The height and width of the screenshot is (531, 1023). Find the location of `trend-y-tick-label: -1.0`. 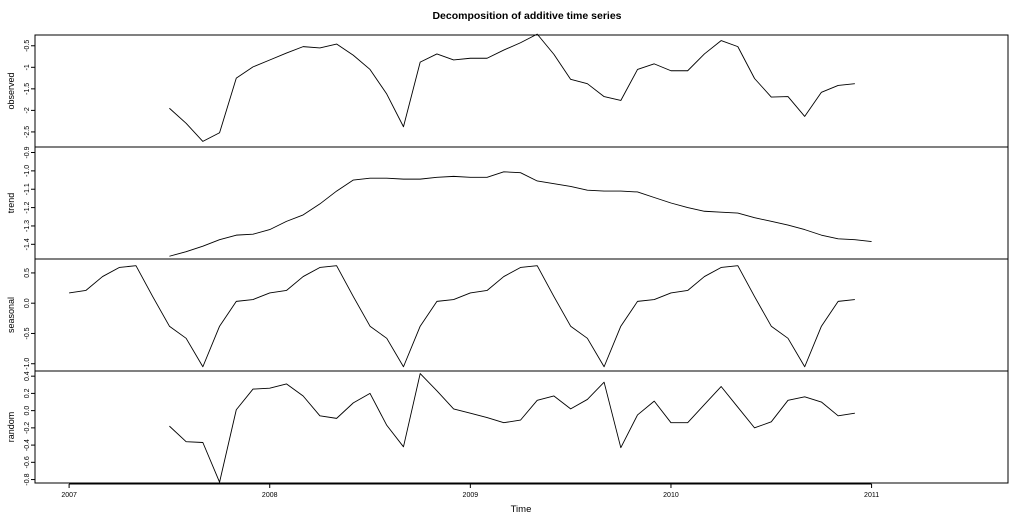

trend-y-tick-label: -1.0 is located at coordinates (27, 171).